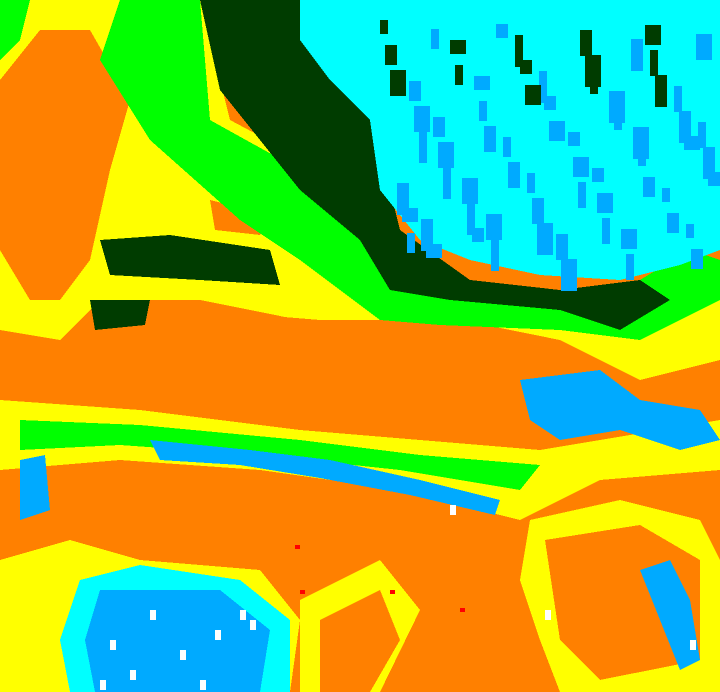 This screenshot has height=692, width=720. Describe the element at coordinates (190, 260) in the screenshot. I see `dark-green-strip` at that location.